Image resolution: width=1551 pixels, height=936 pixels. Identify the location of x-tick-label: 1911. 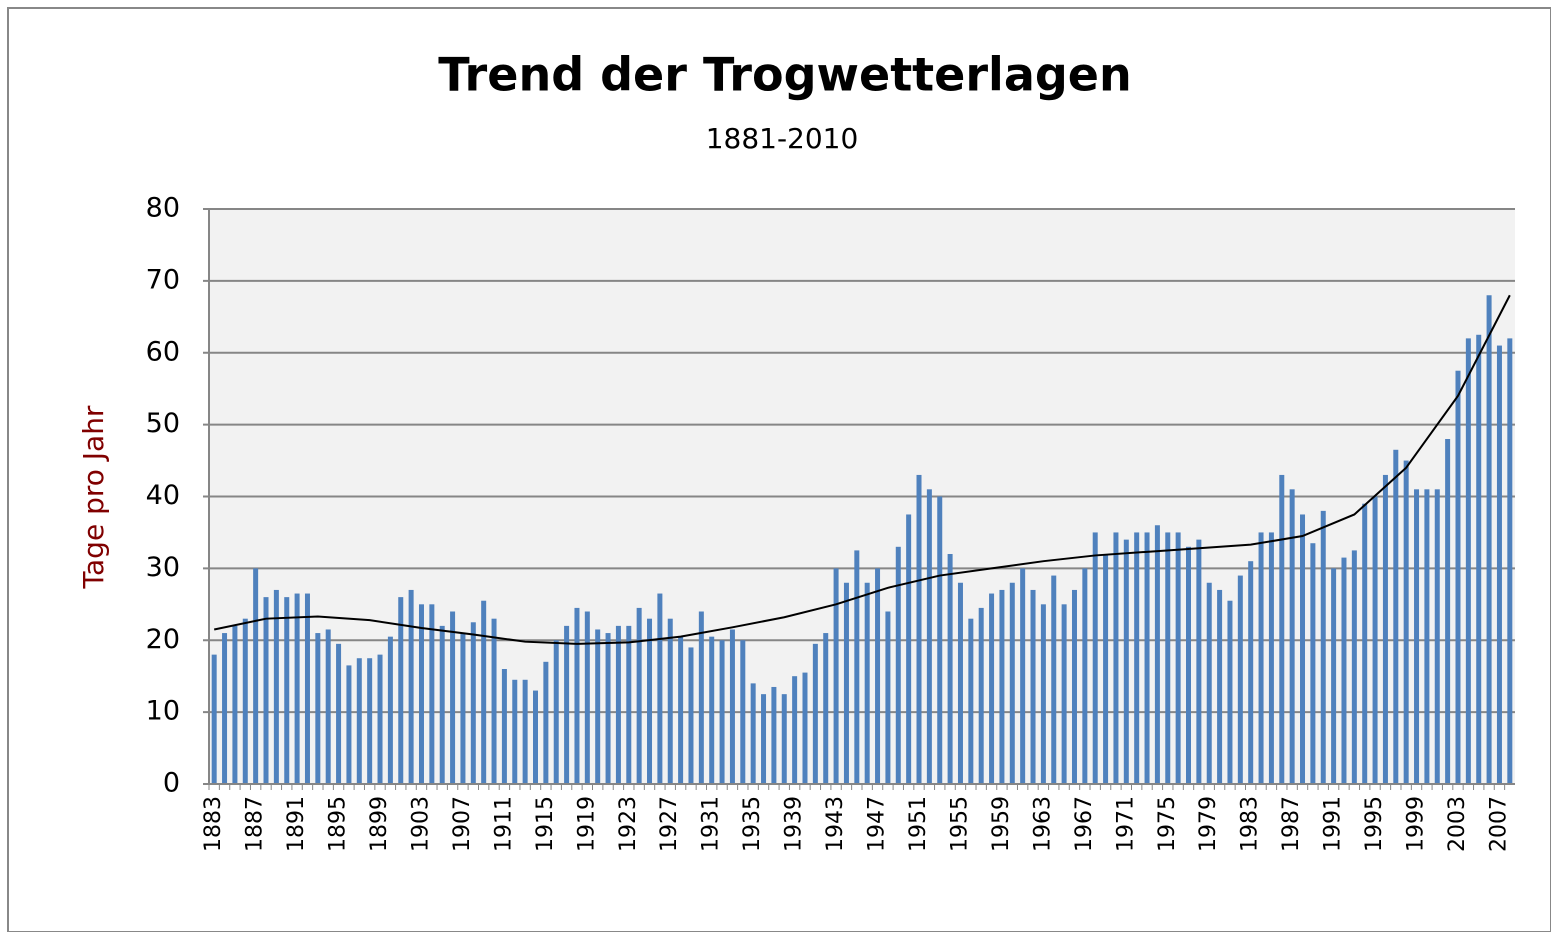
(503, 824).